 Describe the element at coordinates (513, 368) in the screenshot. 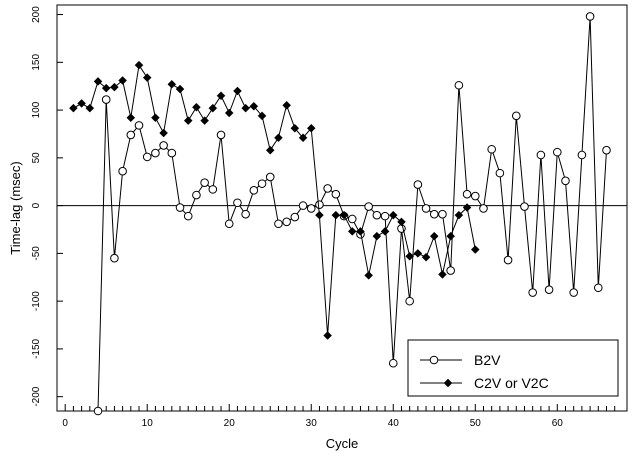

I see `legend-box` at that location.